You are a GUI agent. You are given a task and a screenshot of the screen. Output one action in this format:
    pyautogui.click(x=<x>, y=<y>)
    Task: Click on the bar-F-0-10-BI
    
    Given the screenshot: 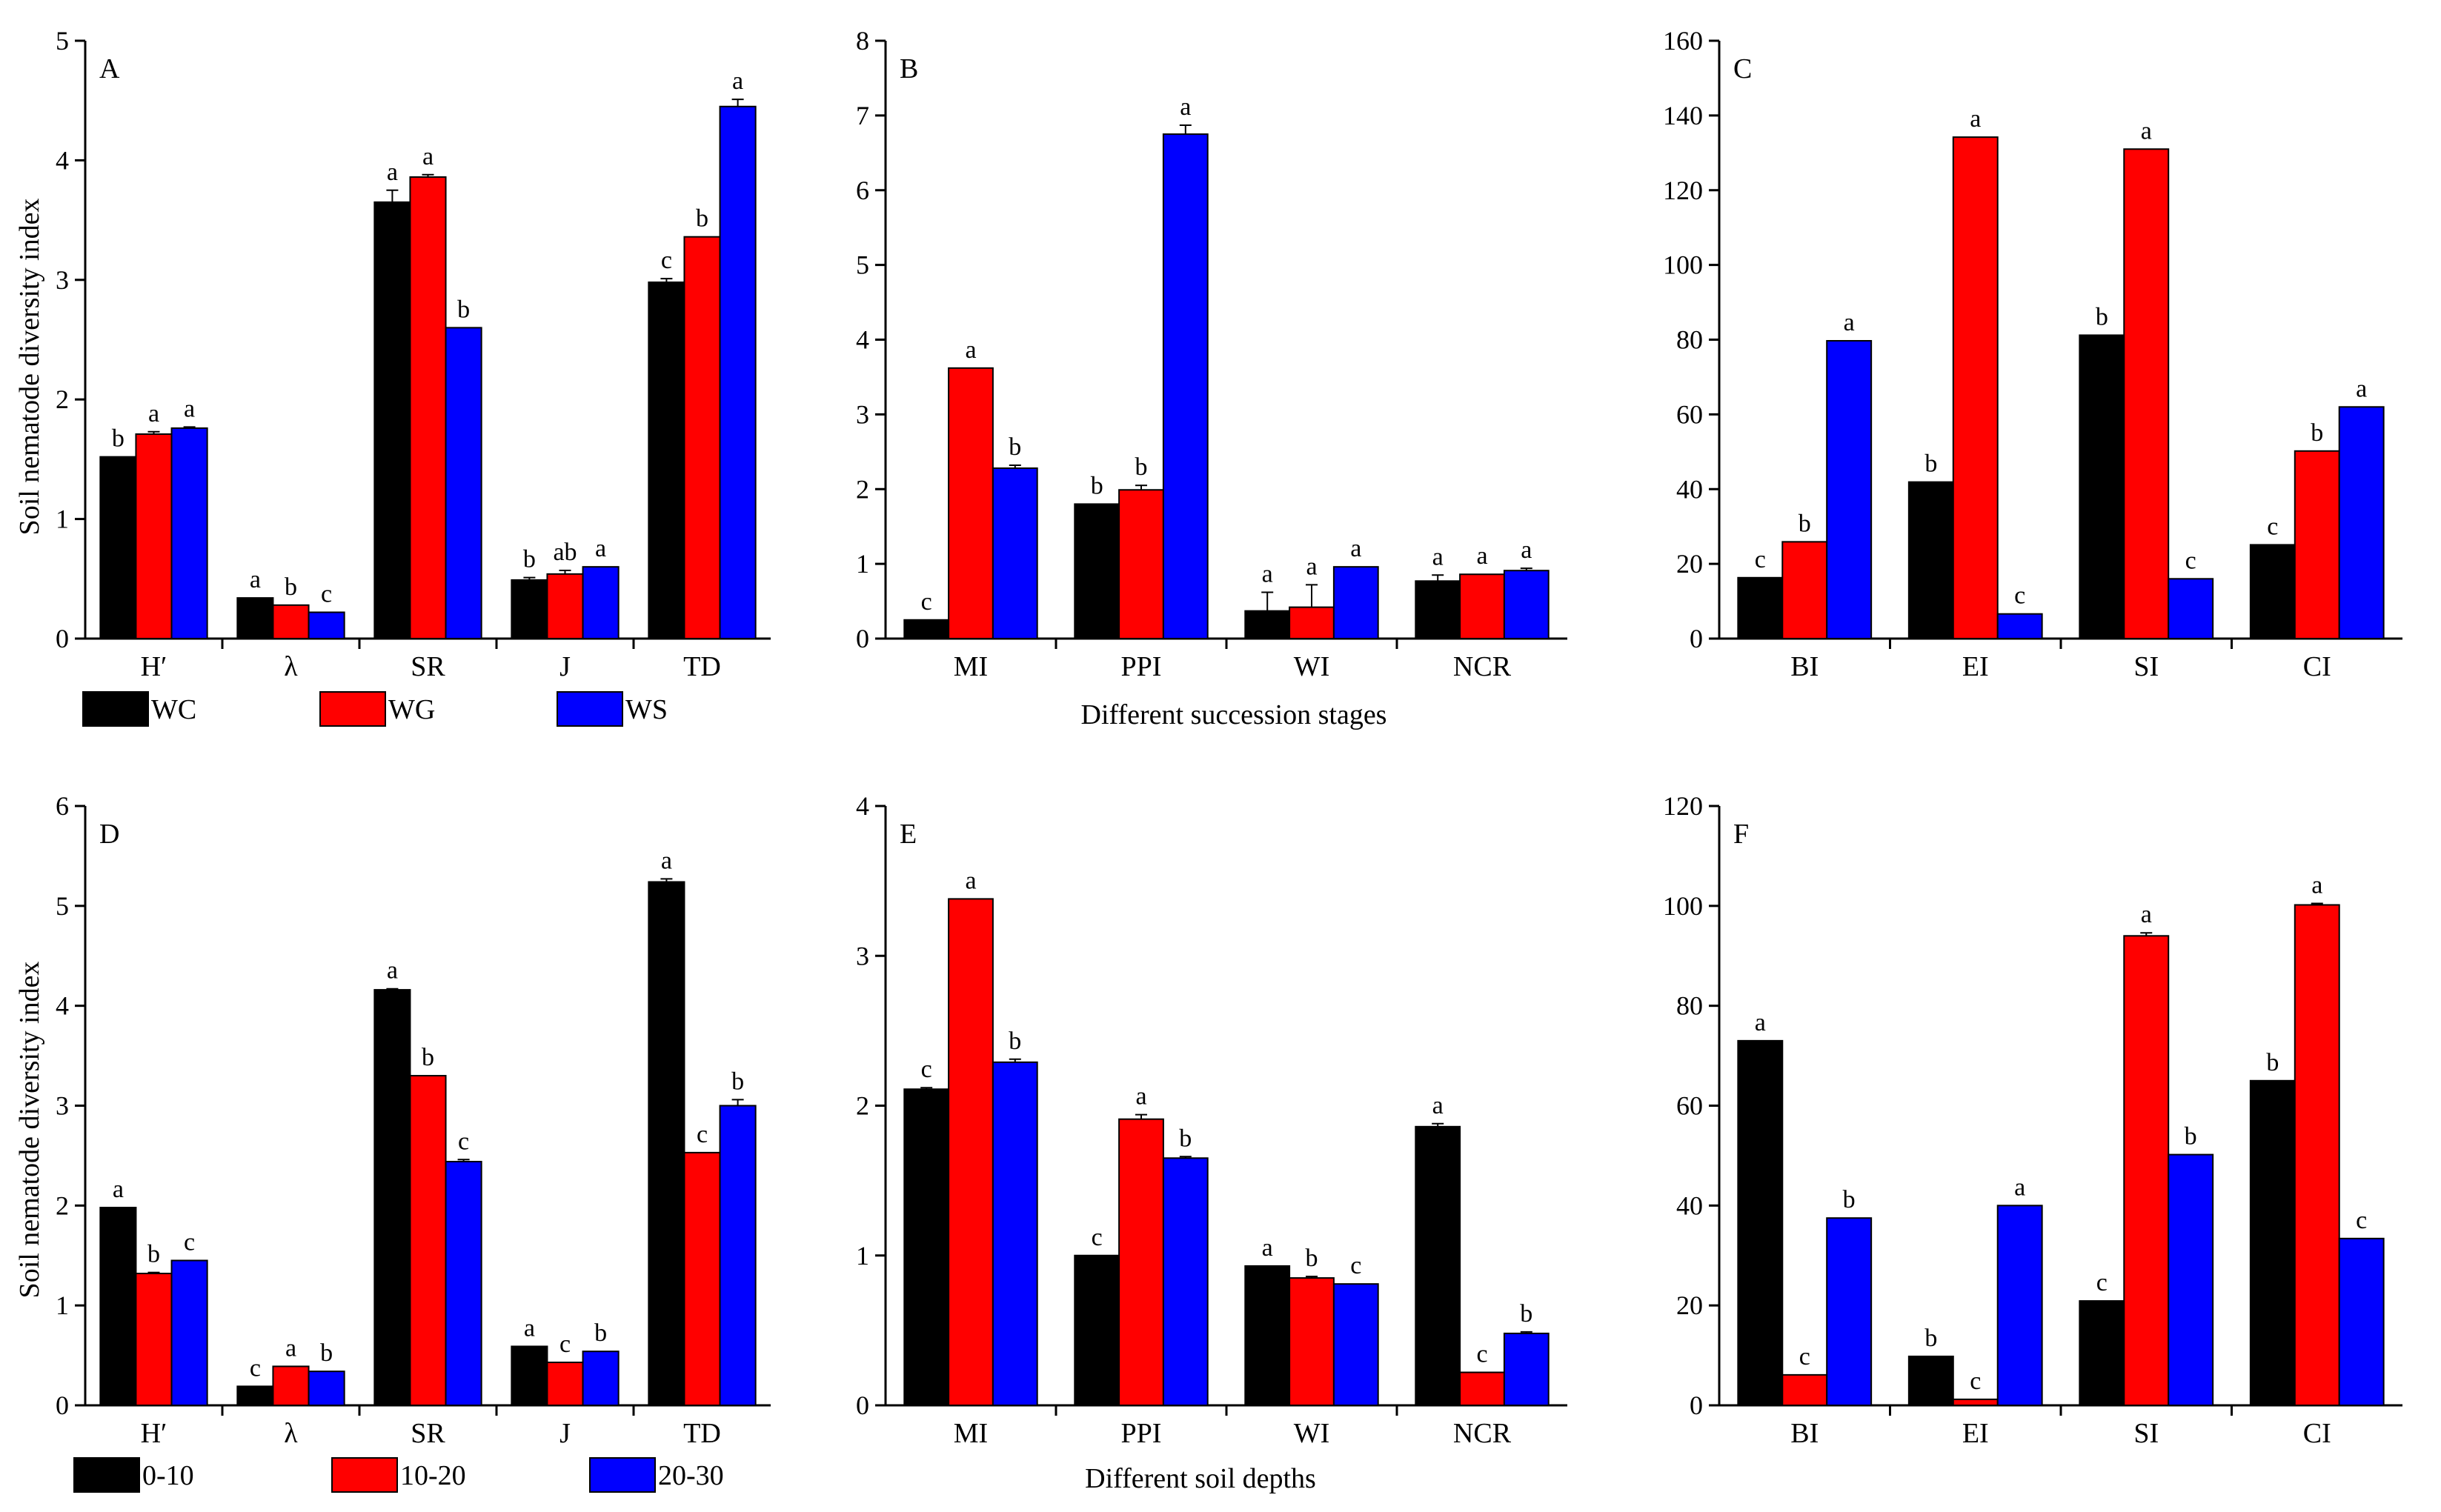 What is the action you would take?
    pyautogui.click(x=1760, y=1222)
    